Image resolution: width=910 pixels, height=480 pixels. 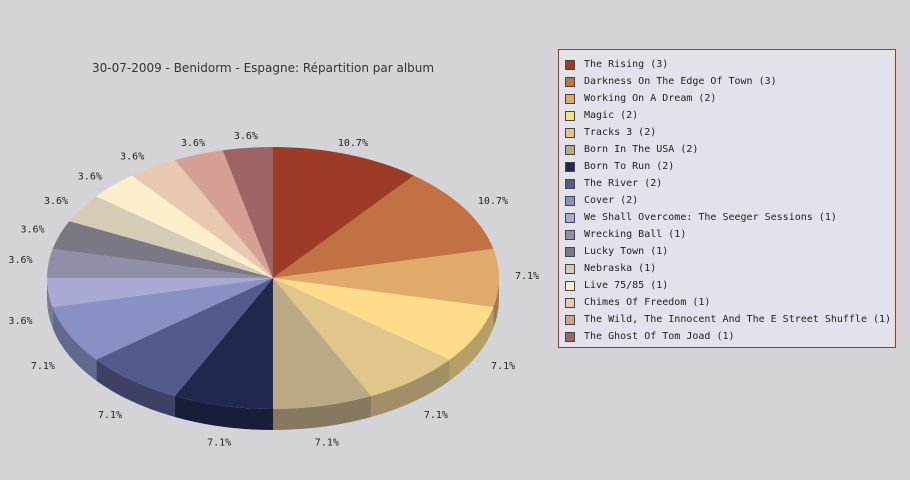 I want to click on pie-pct-label-0: 10.7%, so click(x=353, y=143).